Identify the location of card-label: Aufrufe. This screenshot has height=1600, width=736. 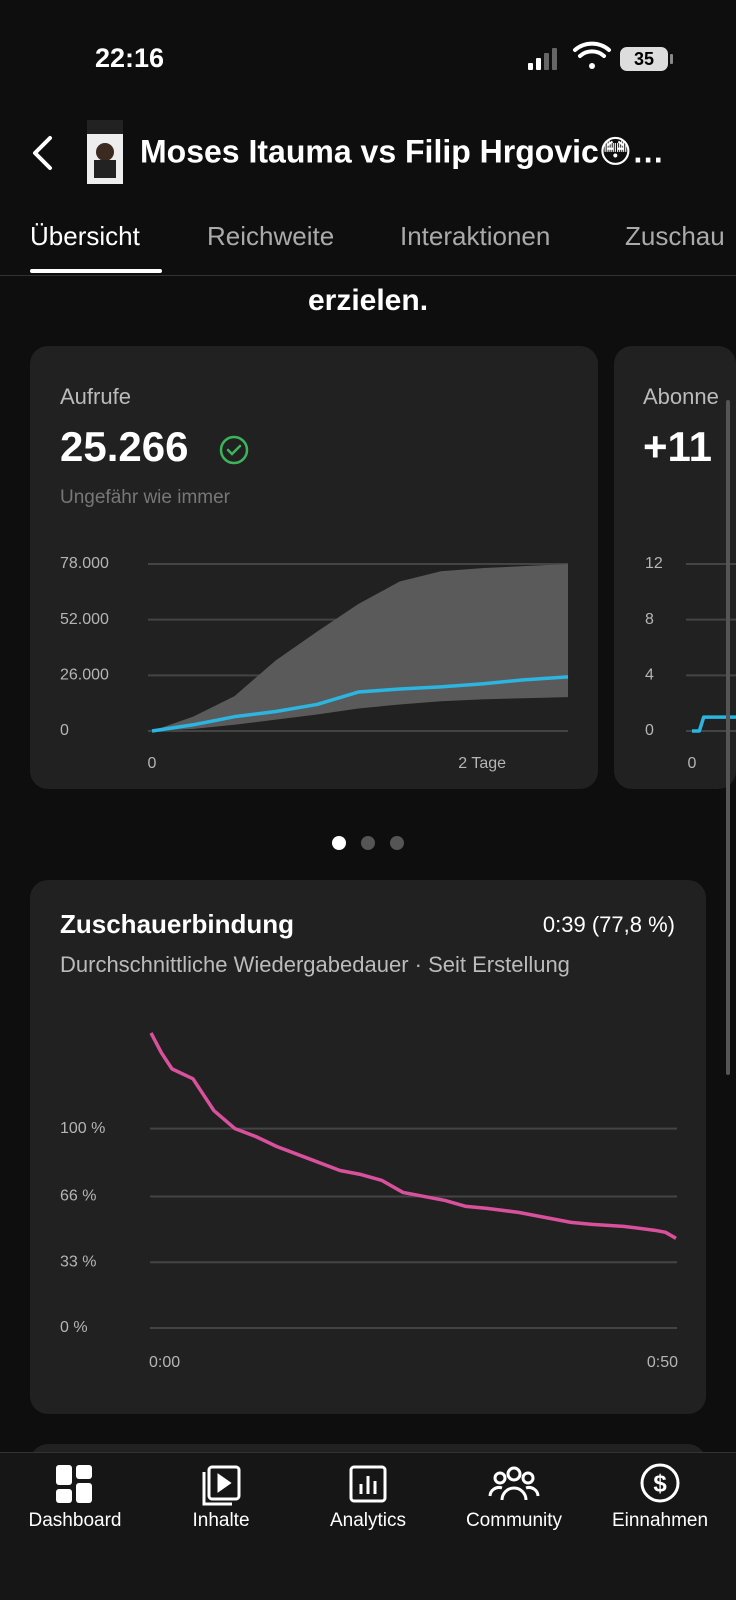
(95, 396).